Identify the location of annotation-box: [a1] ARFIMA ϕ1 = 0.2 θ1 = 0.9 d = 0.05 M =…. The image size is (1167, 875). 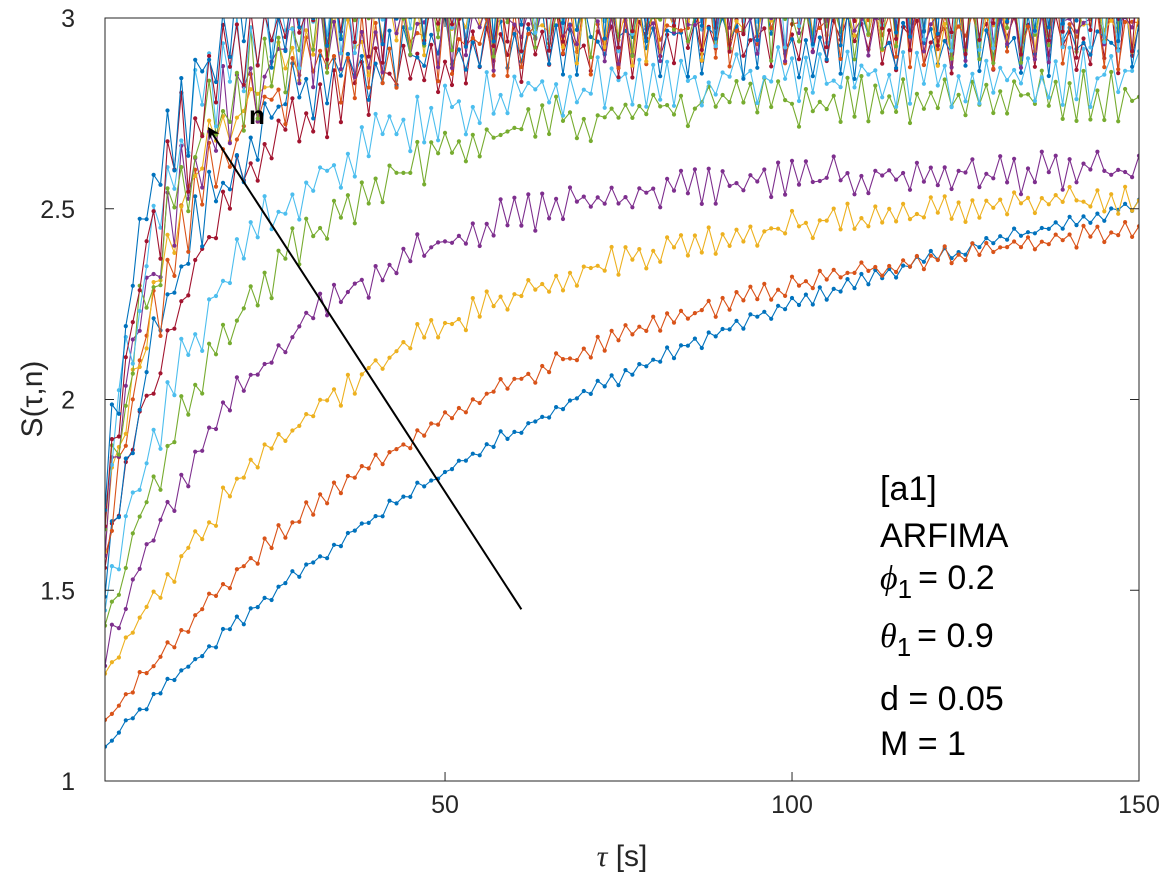
(944, 616).